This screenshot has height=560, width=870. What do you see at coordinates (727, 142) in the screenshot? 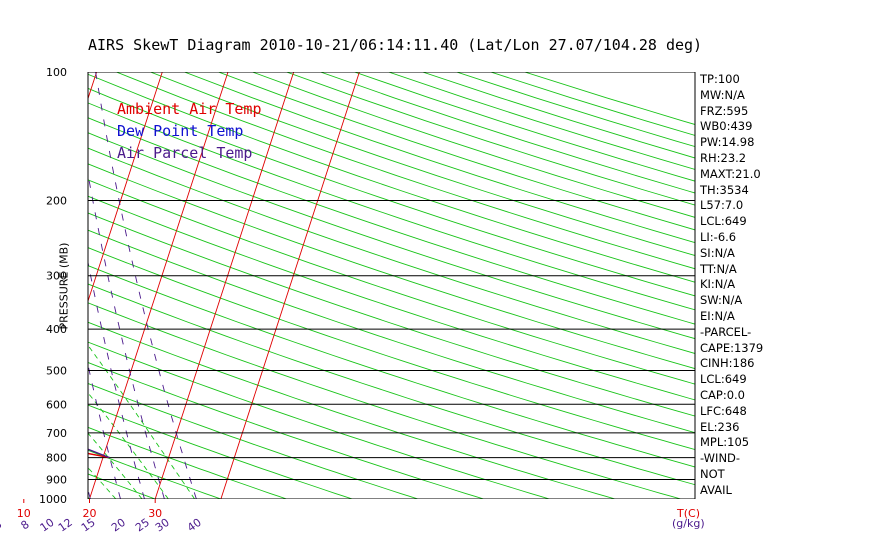
I see `stat-item: PW:14.98` at bounding box center [727, 142].